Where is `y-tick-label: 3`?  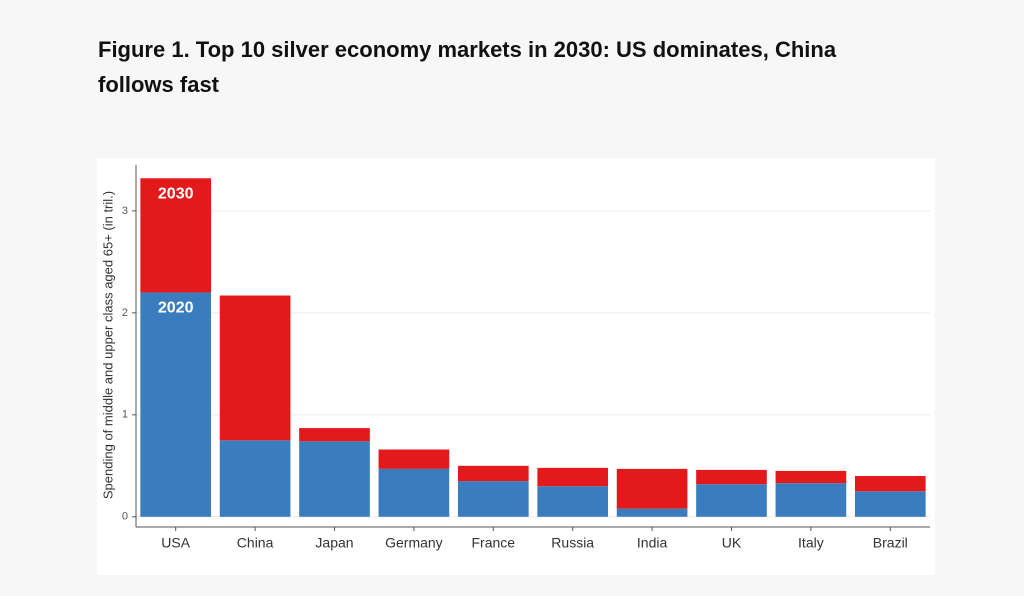
y-tick-label: 3 is located at coordinates (125, 211).